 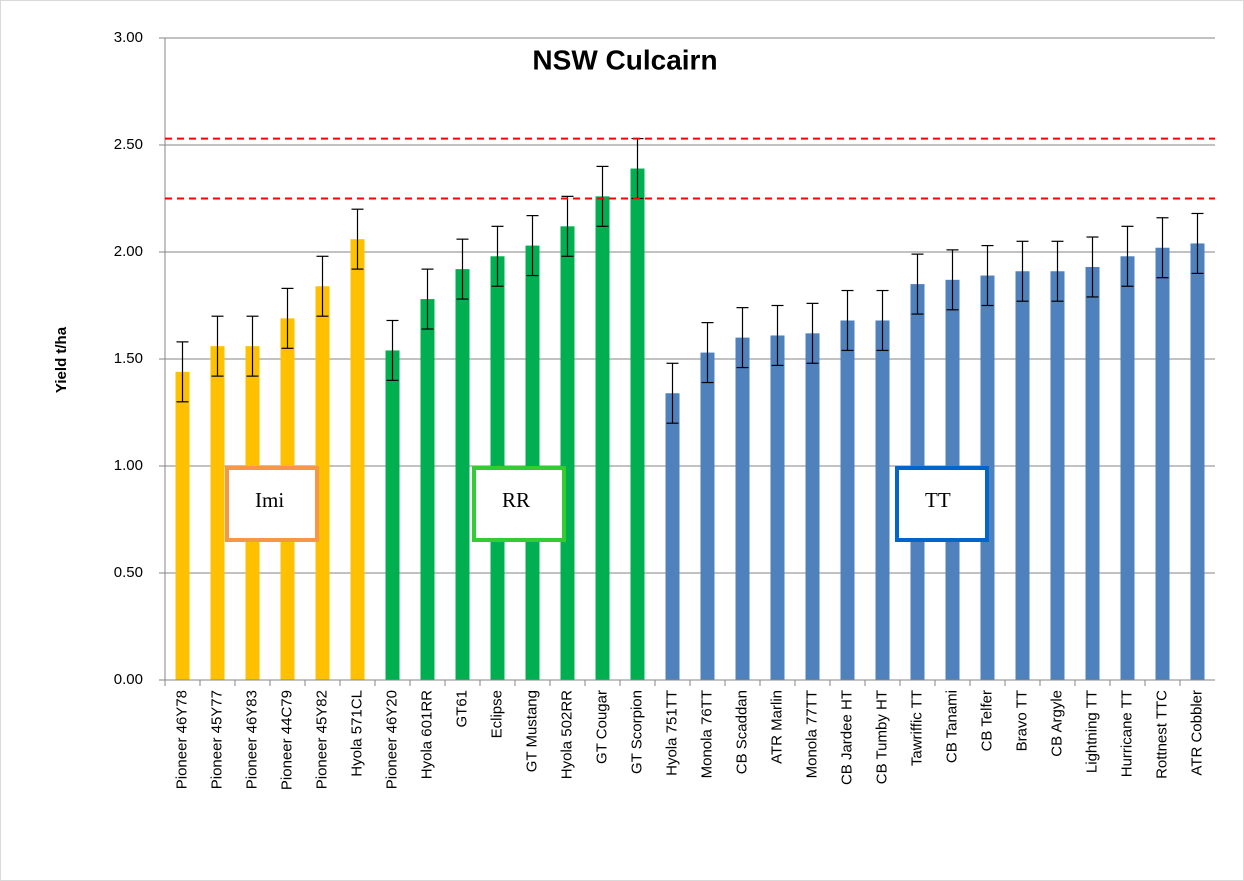 What do you see at coordinates (1021, 720) in the screenshot?
I see `x-tick-label: Bravo TT` at bounding box center [1021, 720].